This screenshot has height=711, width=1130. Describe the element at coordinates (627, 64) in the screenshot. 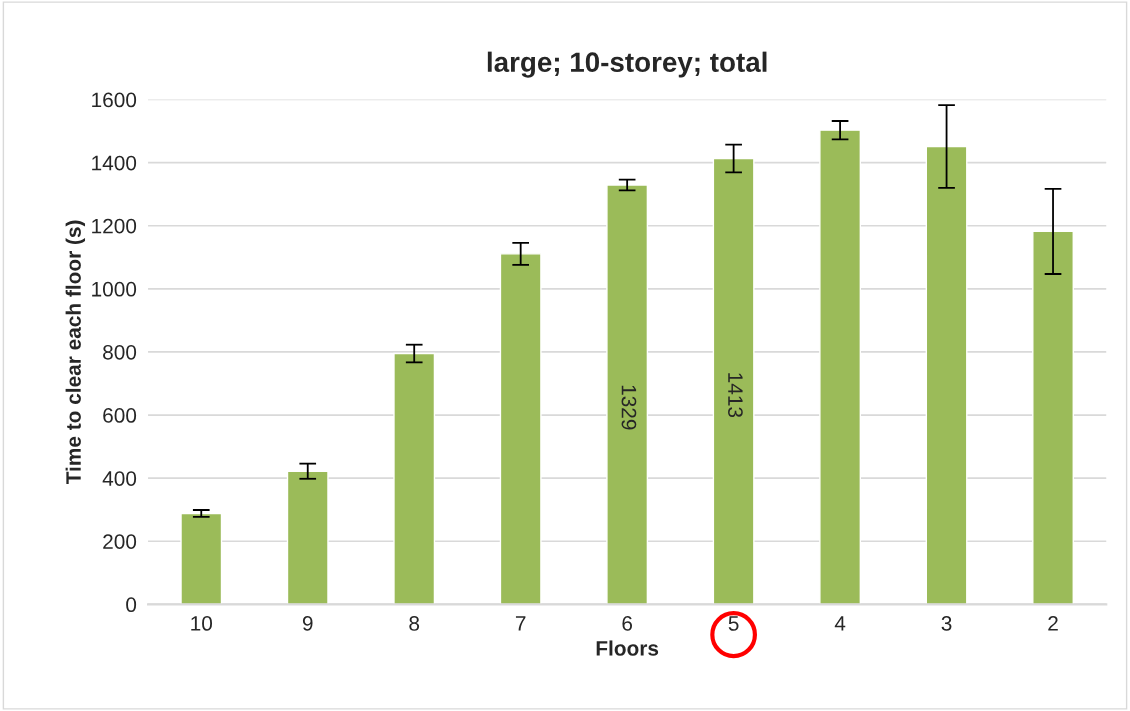

I see `chart-title: large; 10-storey; total` at that location.